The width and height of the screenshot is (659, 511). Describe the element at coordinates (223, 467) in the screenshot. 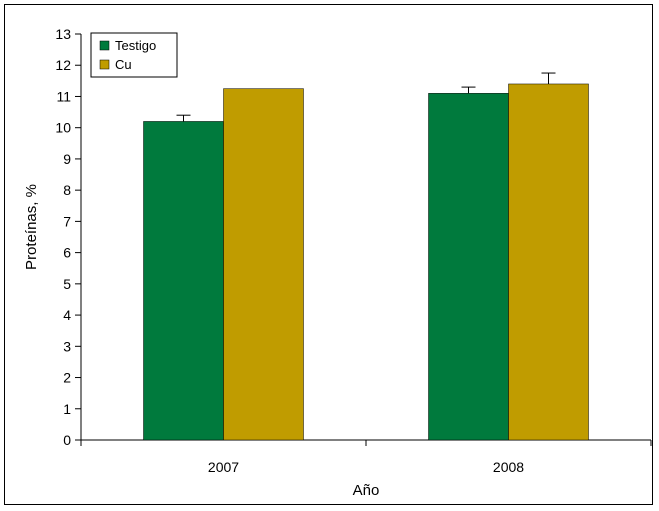

I see `x-tick-label: 2007` at that location.